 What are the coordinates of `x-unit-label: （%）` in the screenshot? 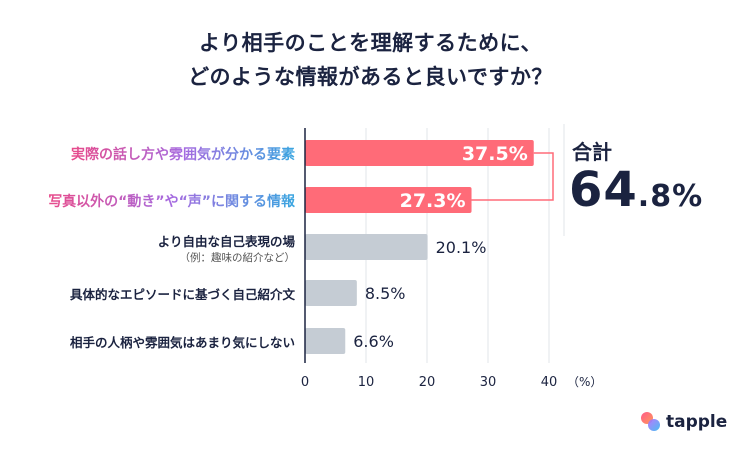 It's located at (584, 382).